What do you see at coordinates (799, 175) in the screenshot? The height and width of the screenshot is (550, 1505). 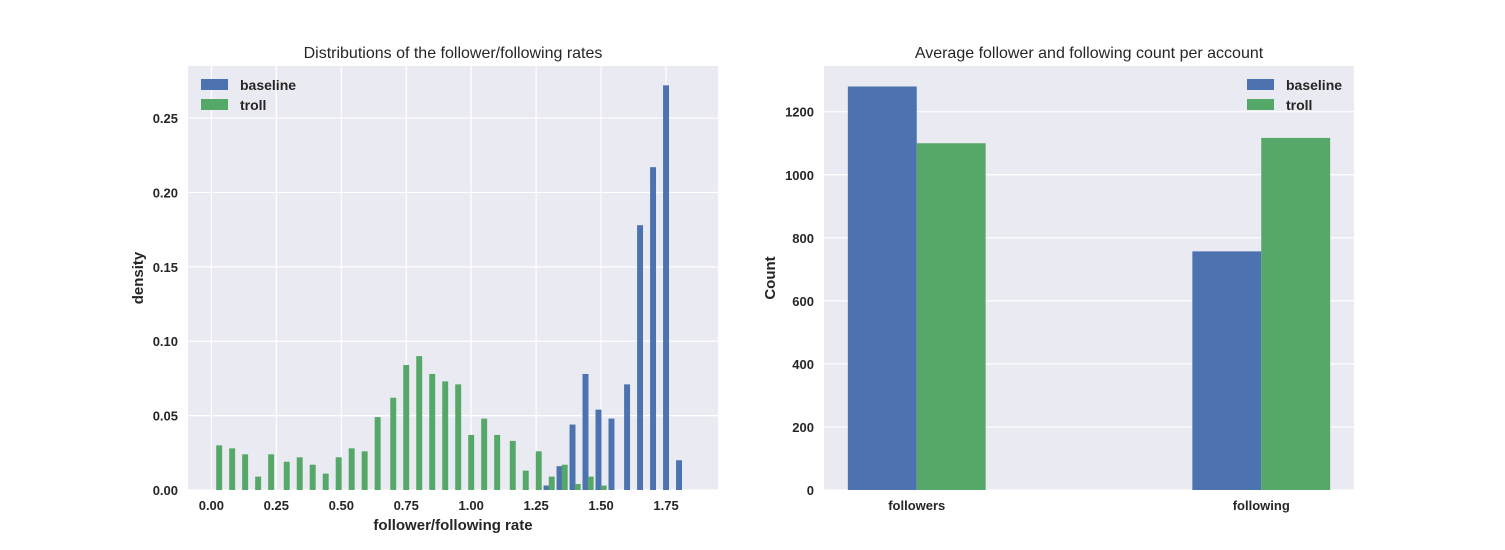 I see `y-tick-label: 1000` at bounding box center [799, 175].